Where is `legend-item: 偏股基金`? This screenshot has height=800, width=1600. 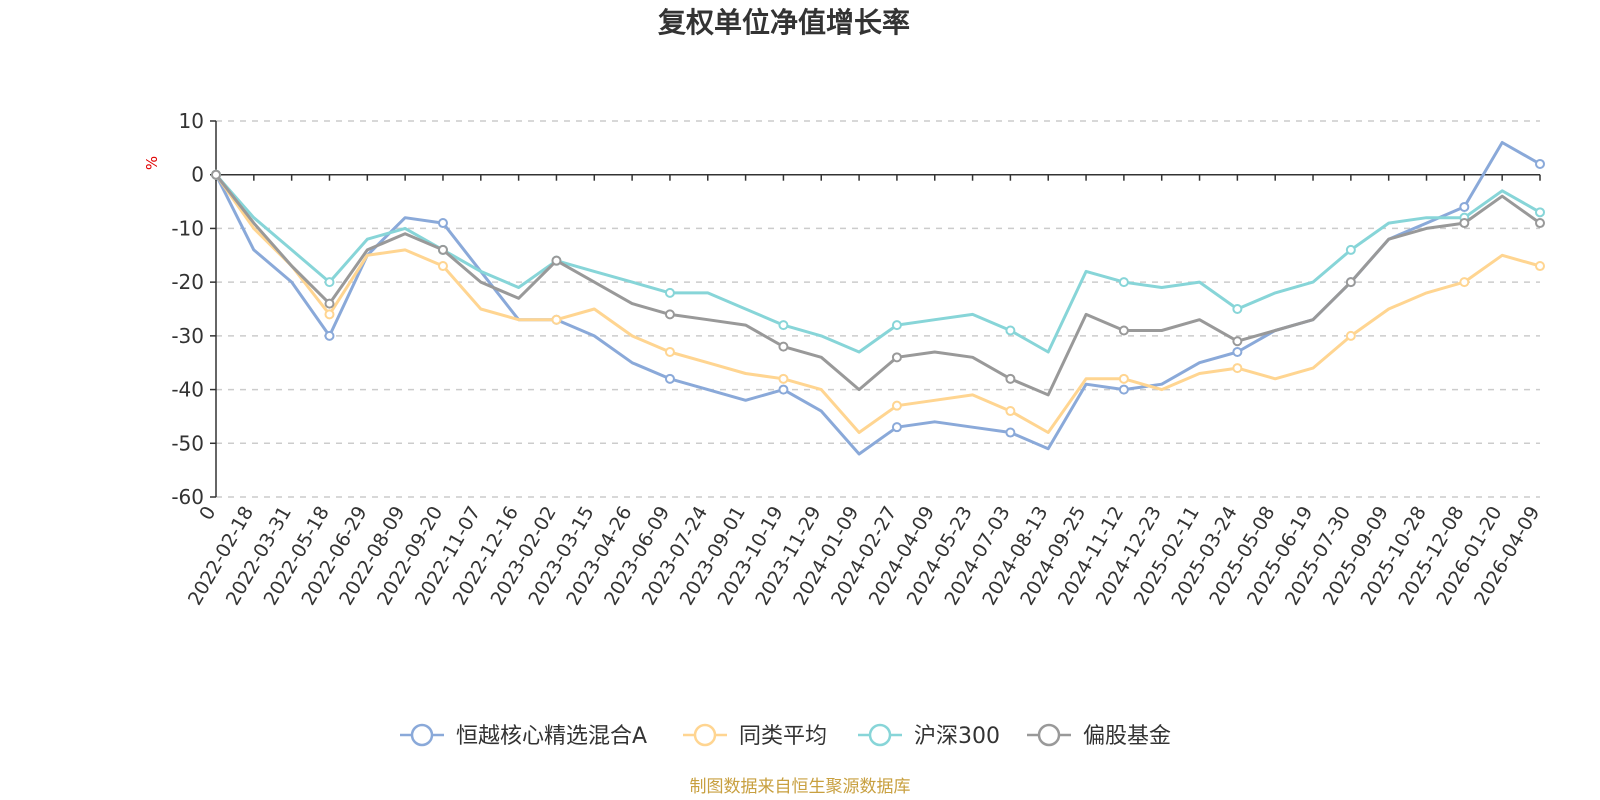
legend-item: 偏股基金 is located at coordinates (1099, 736).